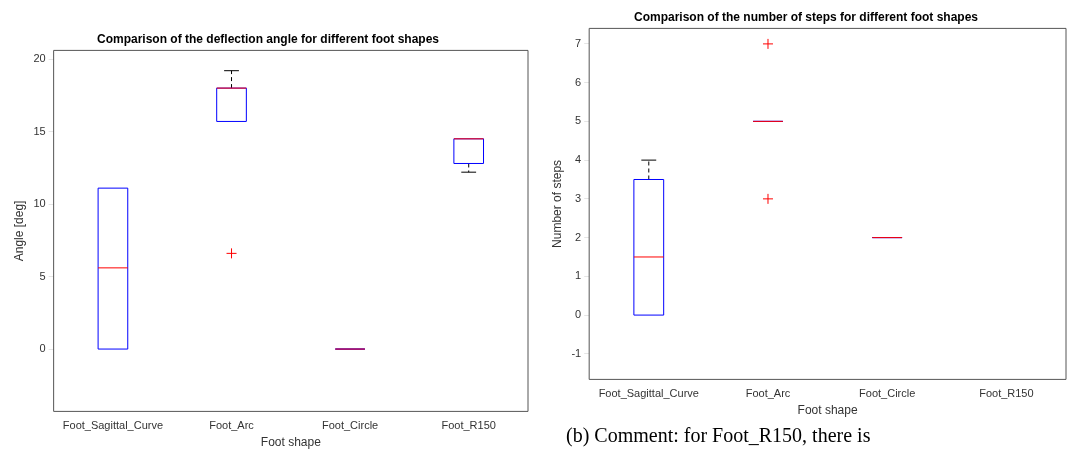 The height and width of the screenshot is (468, 1087). What do you see at coordinates (39, 203) in the screenshot?
I see `y-tick-label: 10` at bounding box center [39, 203].